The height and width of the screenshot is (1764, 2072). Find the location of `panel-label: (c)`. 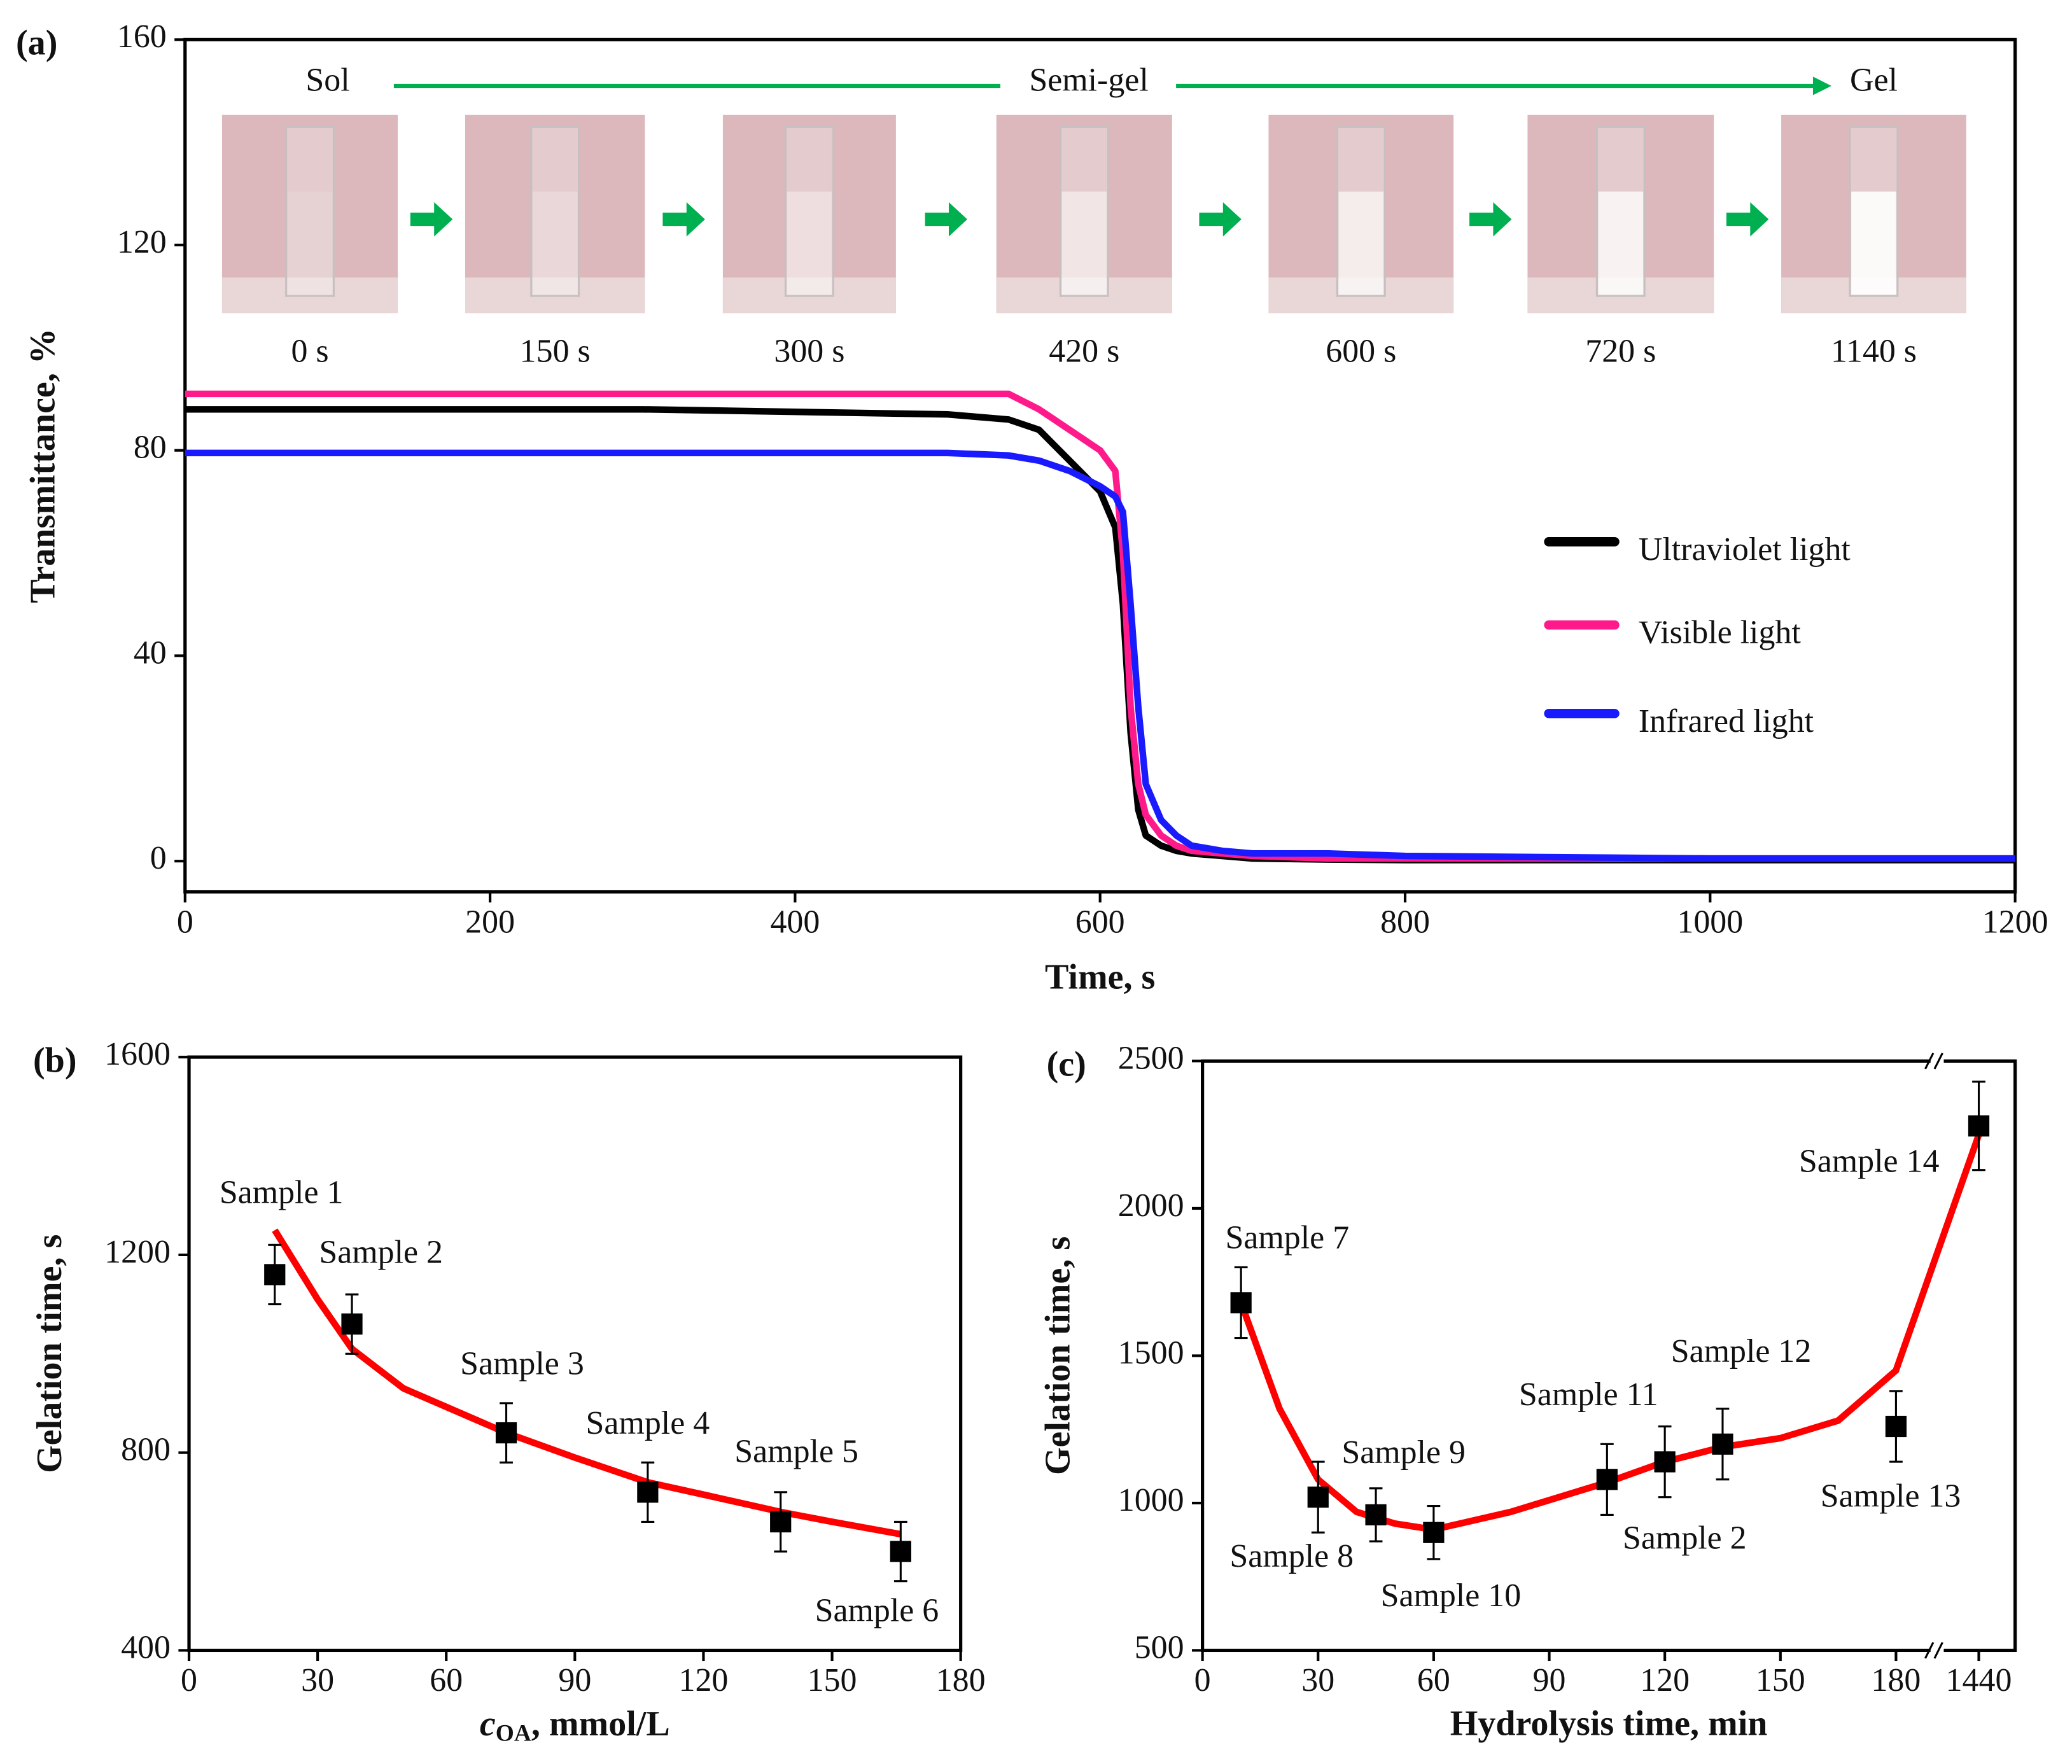

panel-label: (c) is located at coordinates (1066, 1064).